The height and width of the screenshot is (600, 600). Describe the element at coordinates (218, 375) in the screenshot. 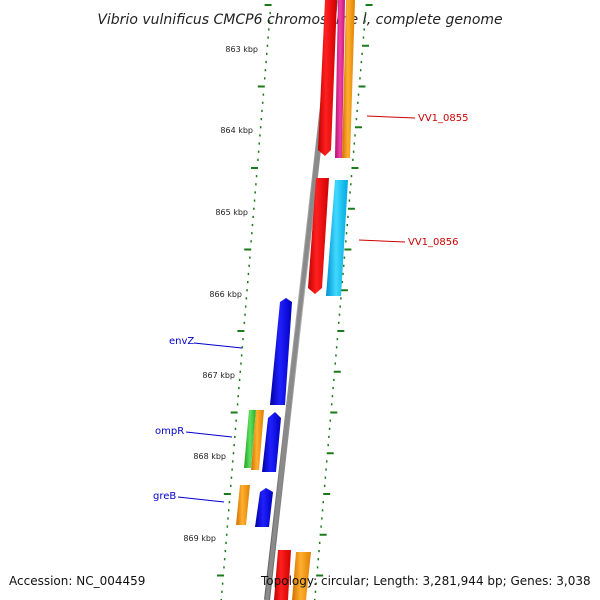

I see `kbp-label-867: 867 kbp` at that location.